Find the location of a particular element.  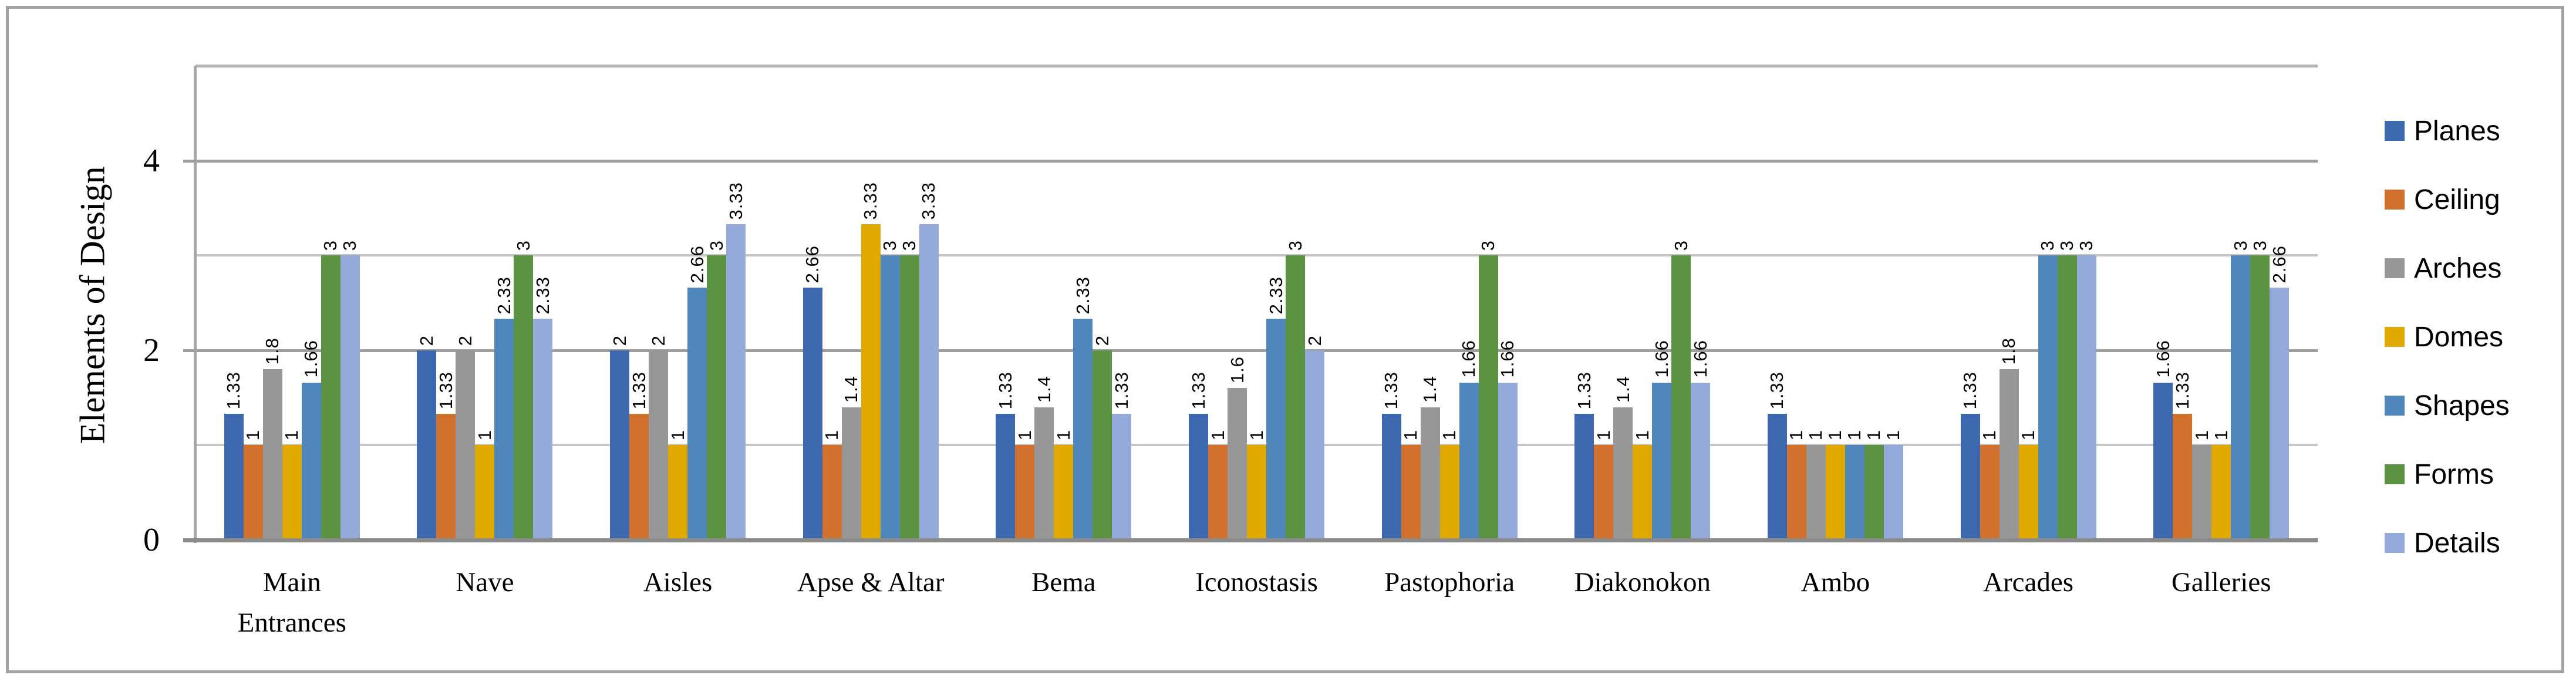

data-label: 1.6 is located at coordinates (1236, 370).